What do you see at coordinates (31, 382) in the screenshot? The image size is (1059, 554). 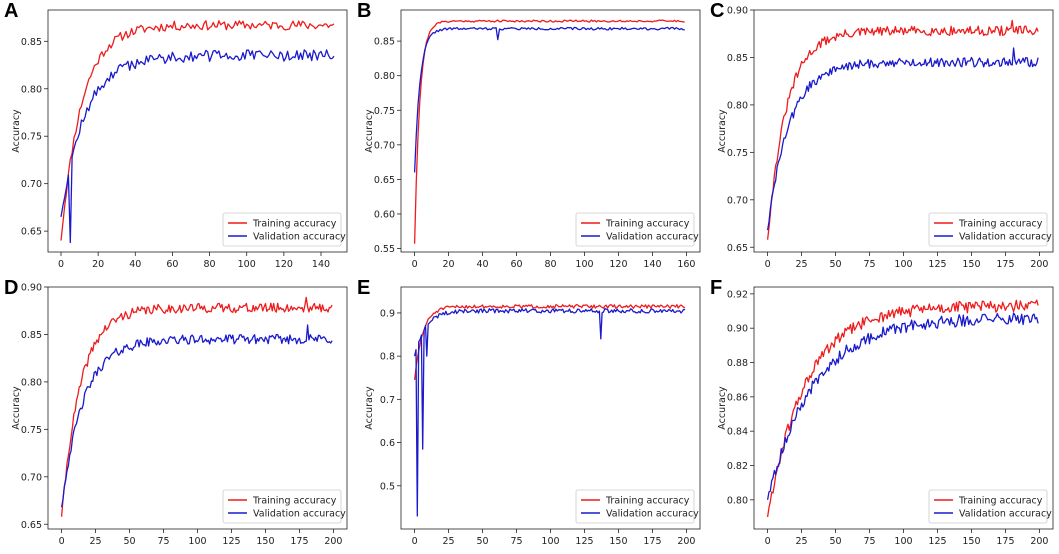 I see `y-tick-label: 0.80` at bounding box center [31, 382].